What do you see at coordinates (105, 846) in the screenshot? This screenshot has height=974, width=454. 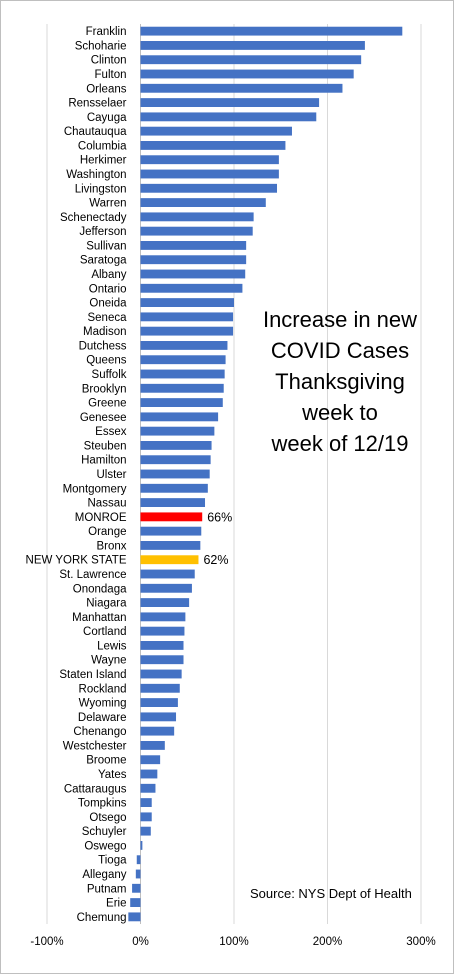 I see `category-label-57: Oswego` at bounding box center [105, 846].